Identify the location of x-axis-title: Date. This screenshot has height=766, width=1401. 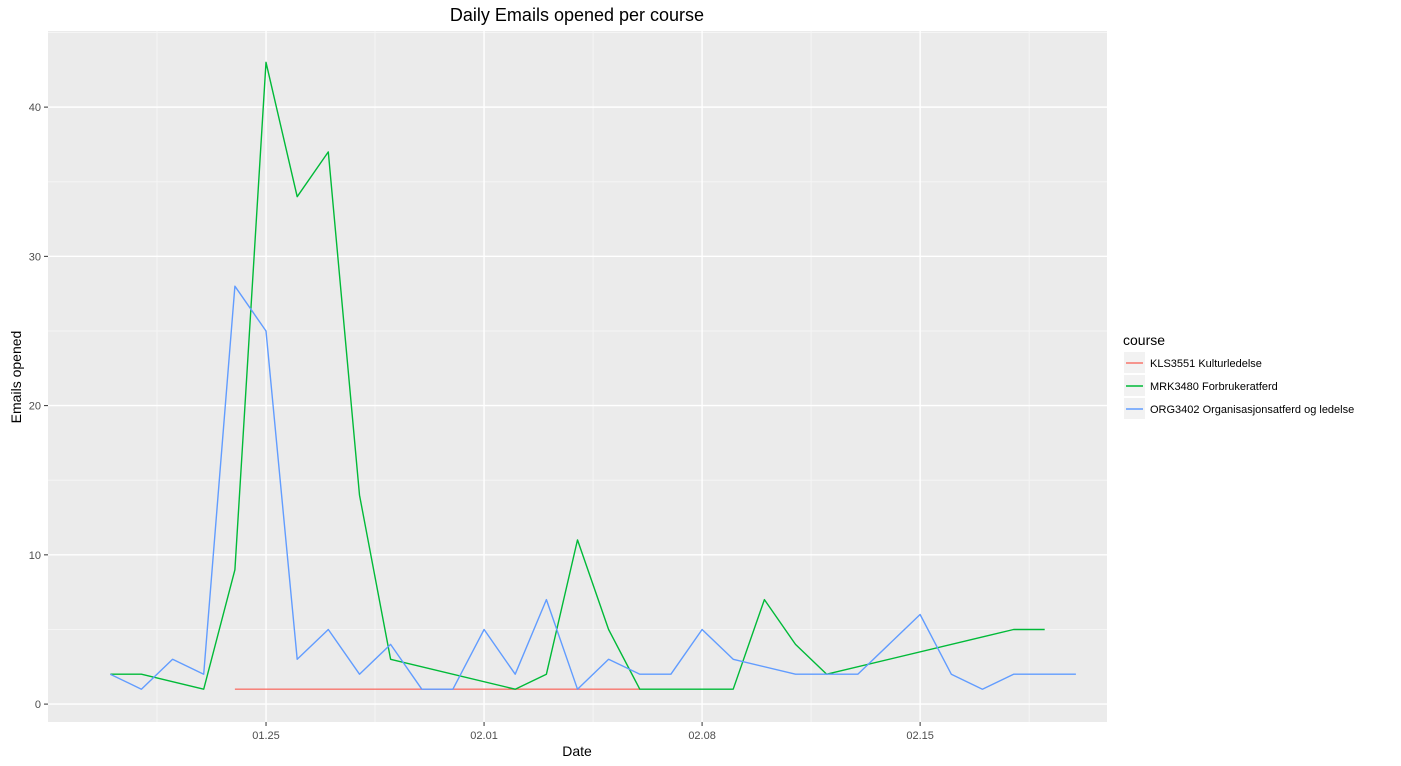
(577, 751).